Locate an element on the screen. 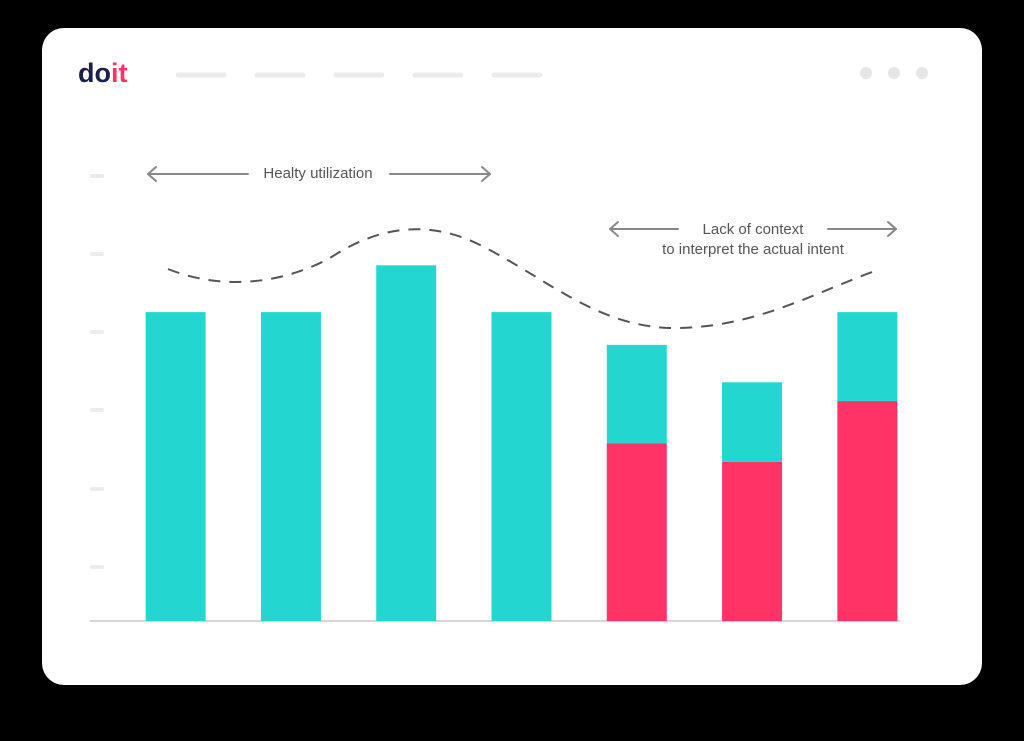 The image size is (1024, 741). axis-dashes is located at coordinates (97, 371).